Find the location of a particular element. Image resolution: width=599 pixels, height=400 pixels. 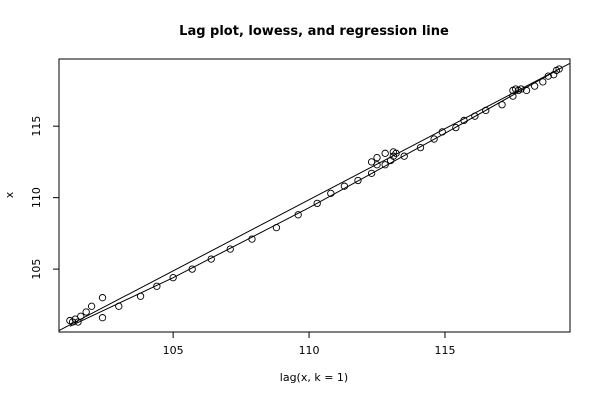

x-axis-label: lag(x, k = 1) is located at coordinates (314, 377).